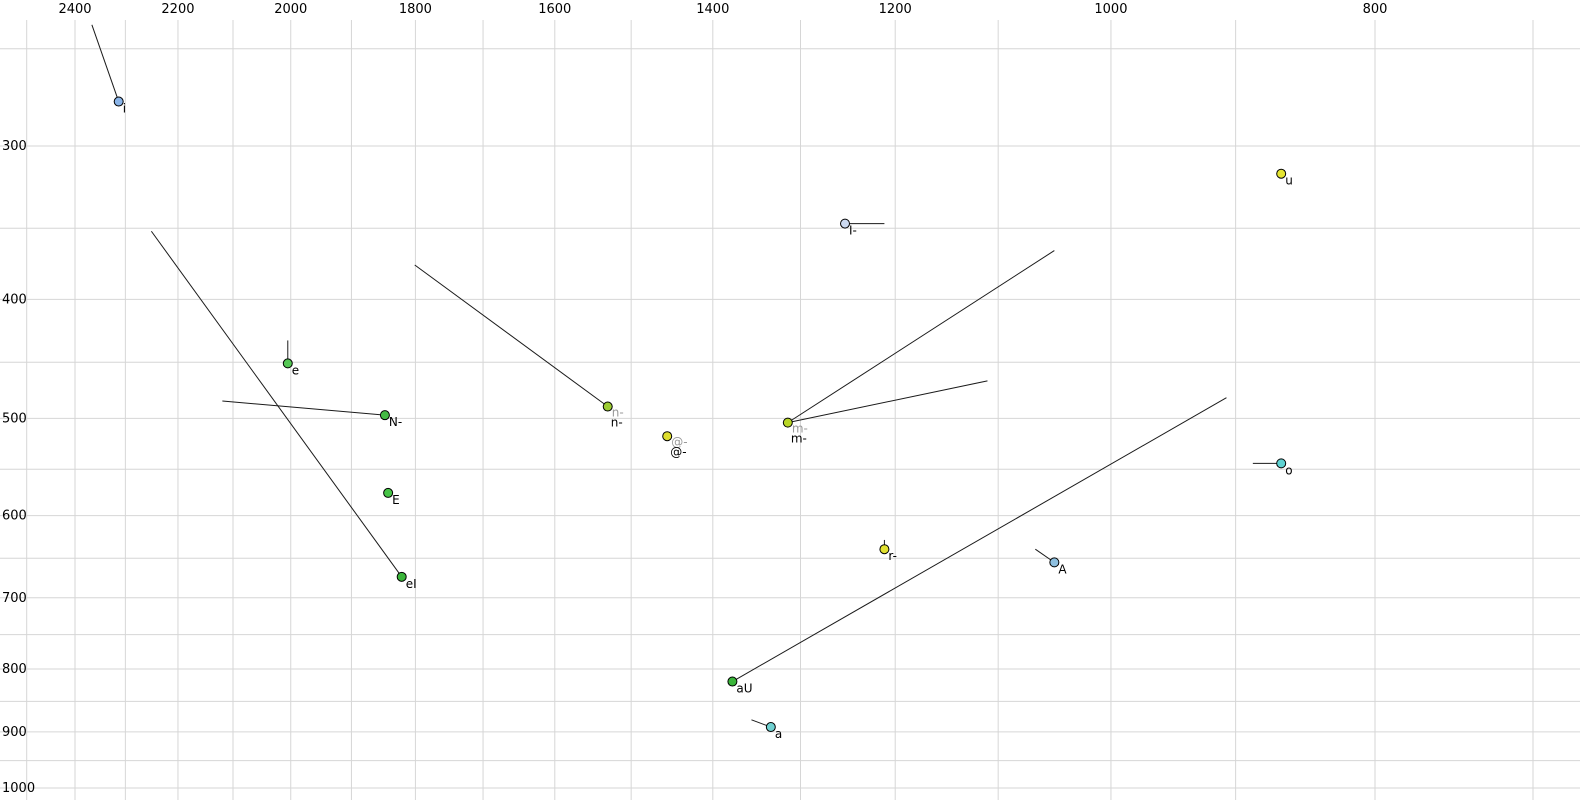  What do you see at coordinates (124, 109) in the screenshot?
I see `data-point-label: i` at bounding box center [124, 109].